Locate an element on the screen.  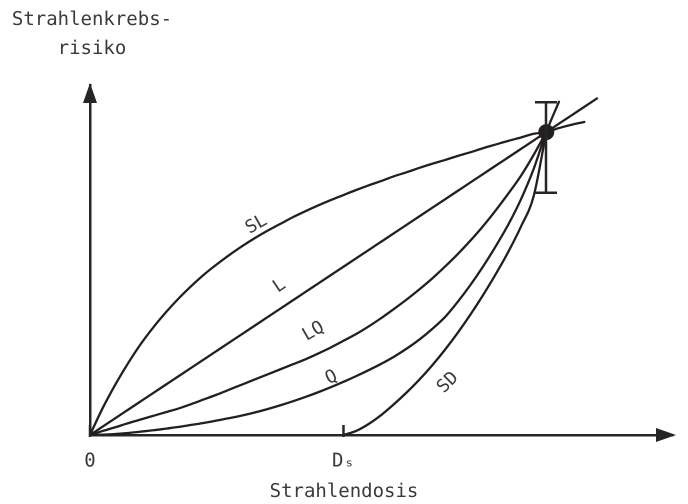
text: SL is located at coordinates (256, 224).